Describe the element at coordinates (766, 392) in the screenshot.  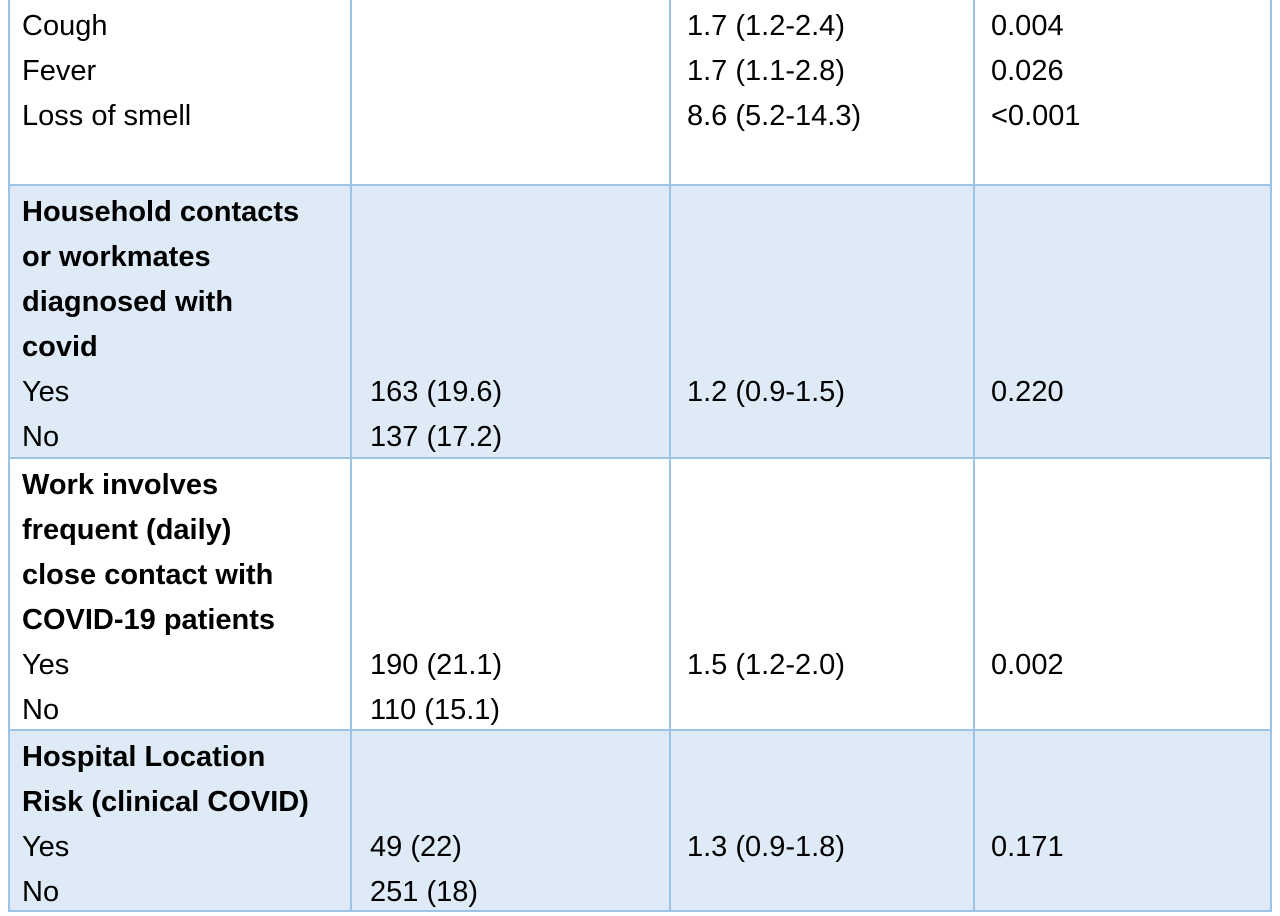
I see `cell-text: 1.2 (0.9-1.5)` at that location.